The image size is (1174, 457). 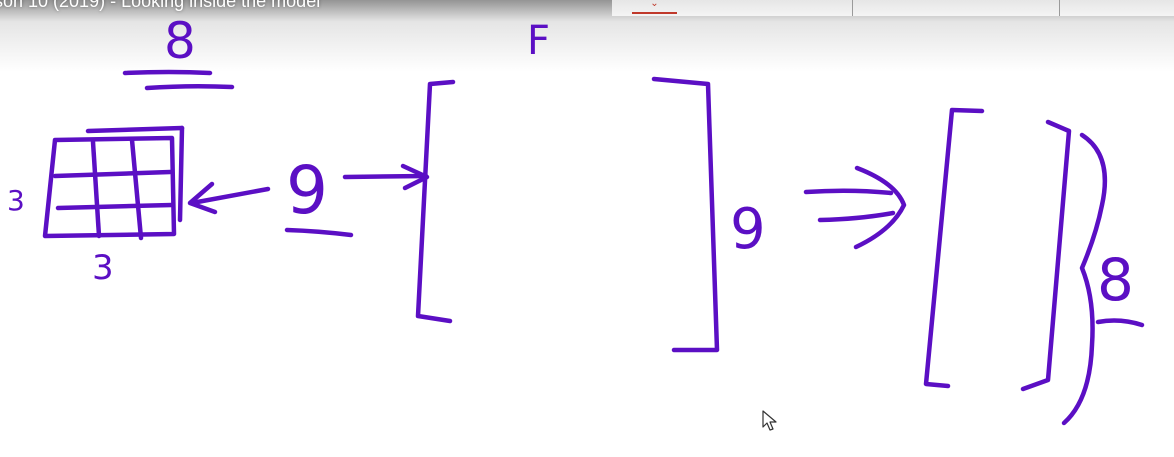 What do you see at coordinates (654, 4) in the screenshot?
I see `chevron-down-icon: ⌄` at bounding box center [654, 4].